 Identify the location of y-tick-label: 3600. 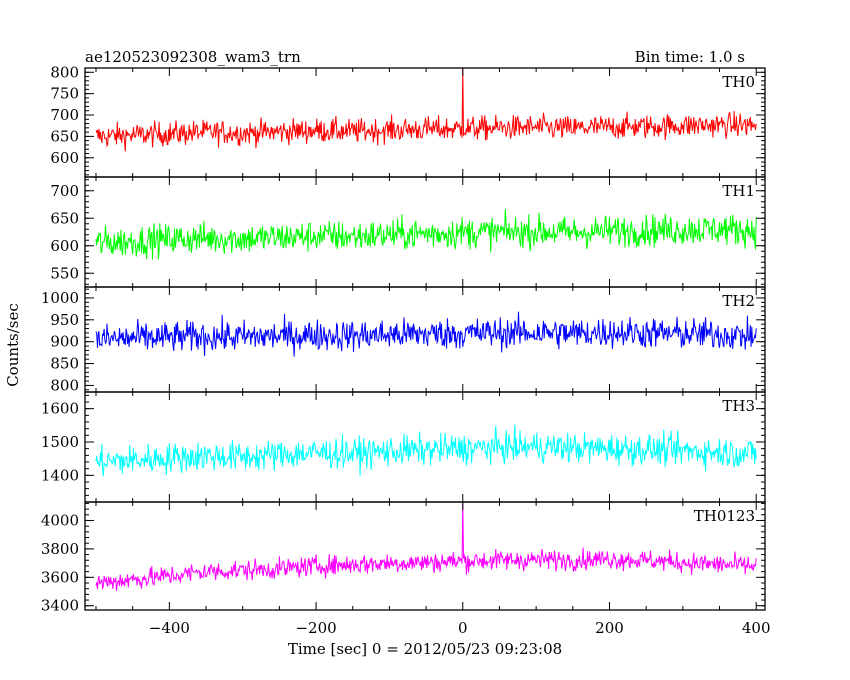
(60, 577).